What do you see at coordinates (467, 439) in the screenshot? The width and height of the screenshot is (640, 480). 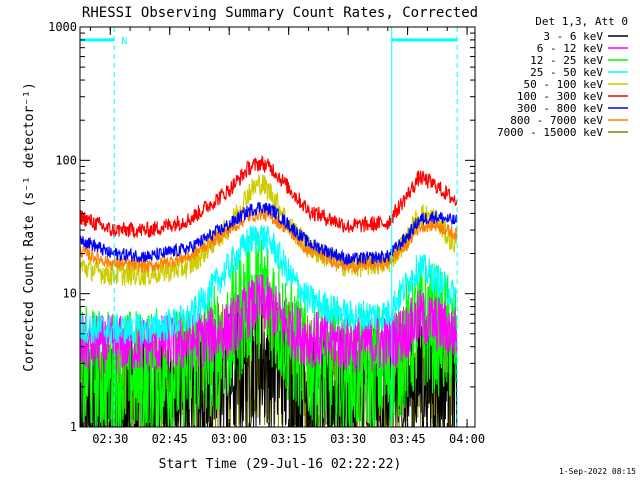 I see `x-tick-label: 04:00` at bounding box center [467, 439].